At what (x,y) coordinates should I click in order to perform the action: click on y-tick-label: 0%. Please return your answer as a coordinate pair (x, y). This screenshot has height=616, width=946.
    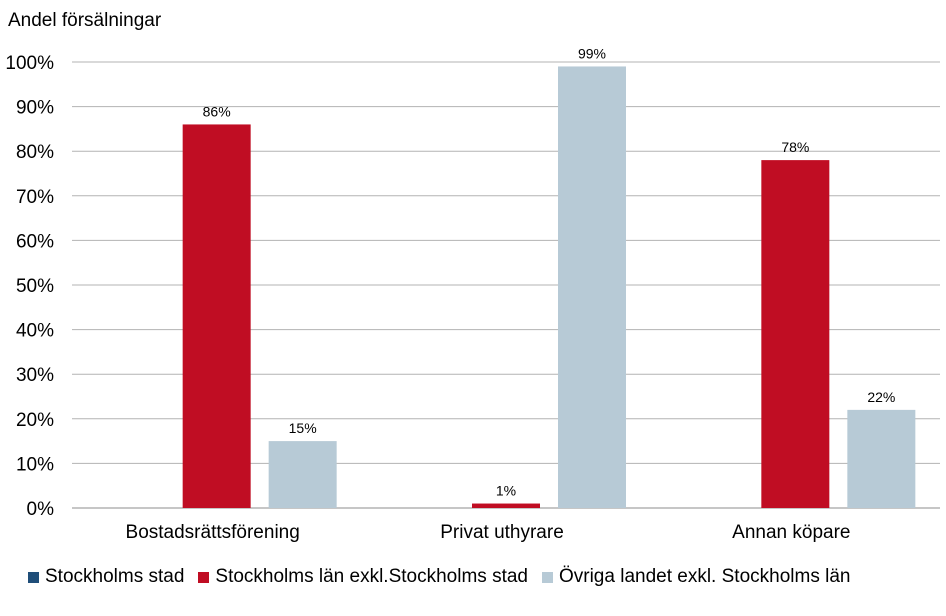
    Looking at the image, I should click on (41, 509).